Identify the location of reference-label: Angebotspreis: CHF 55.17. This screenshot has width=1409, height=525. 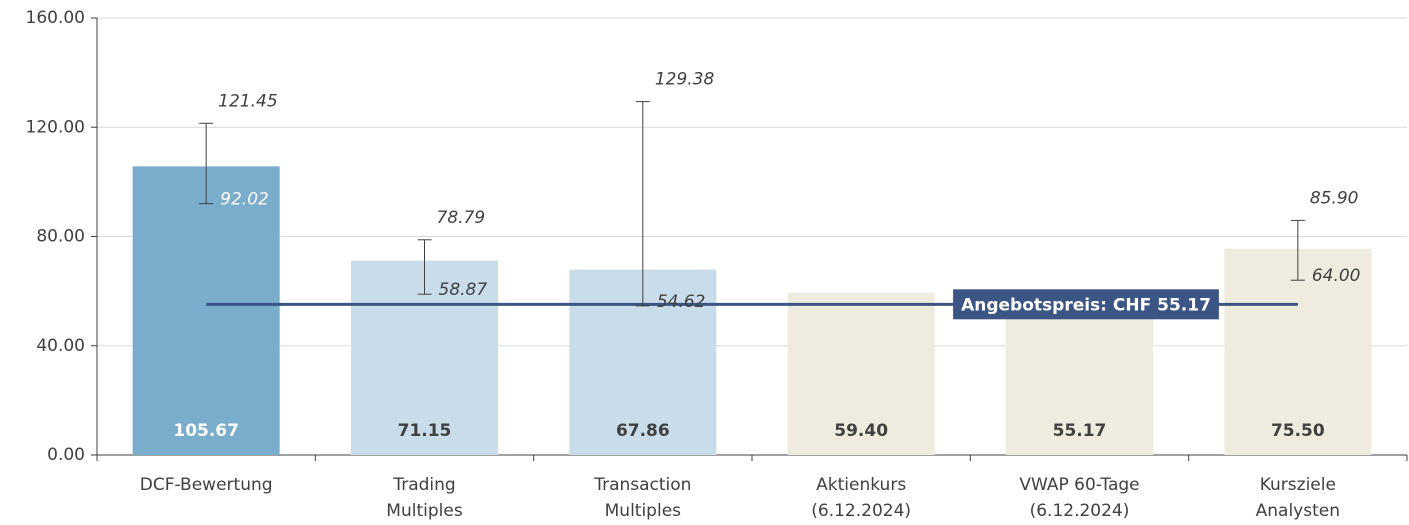
(1086, 305).